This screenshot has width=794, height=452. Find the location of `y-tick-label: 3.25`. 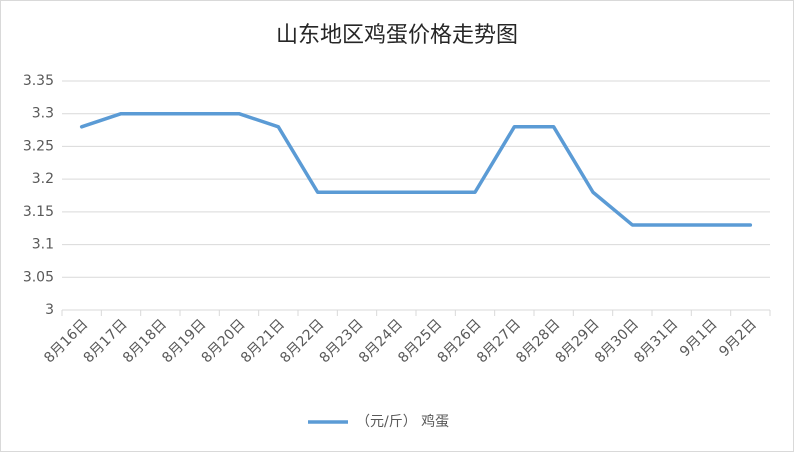

y-tick-label: 3.25 is located at coordinates (38, 146).